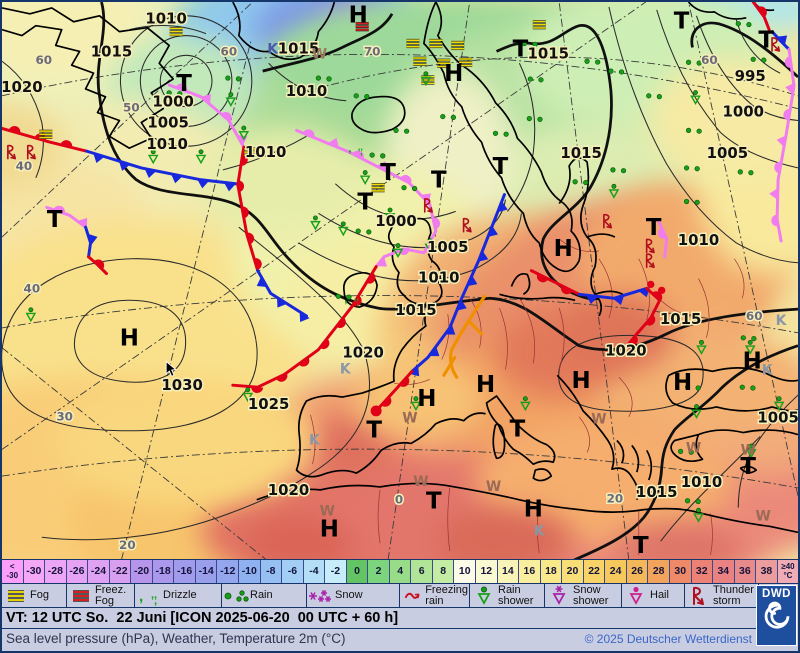 This screenshot has width=800, height=653. I want to click on pressure-label: 1025, so click(269, 404).